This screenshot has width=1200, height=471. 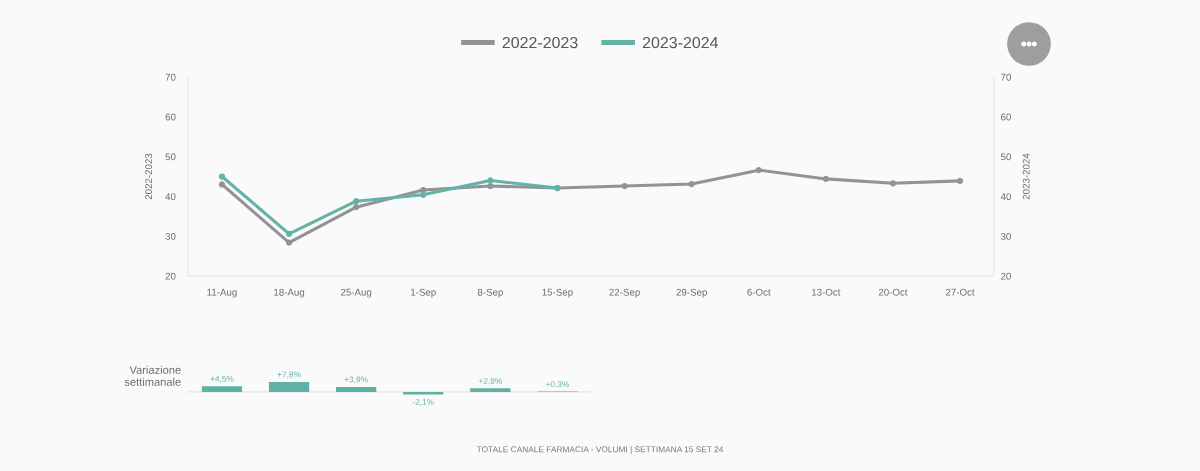 What do you see at coordinates (222, 293) in the screenshot?
I see `x-tick-label: 11-Aug` at bounding box center [222, 293].